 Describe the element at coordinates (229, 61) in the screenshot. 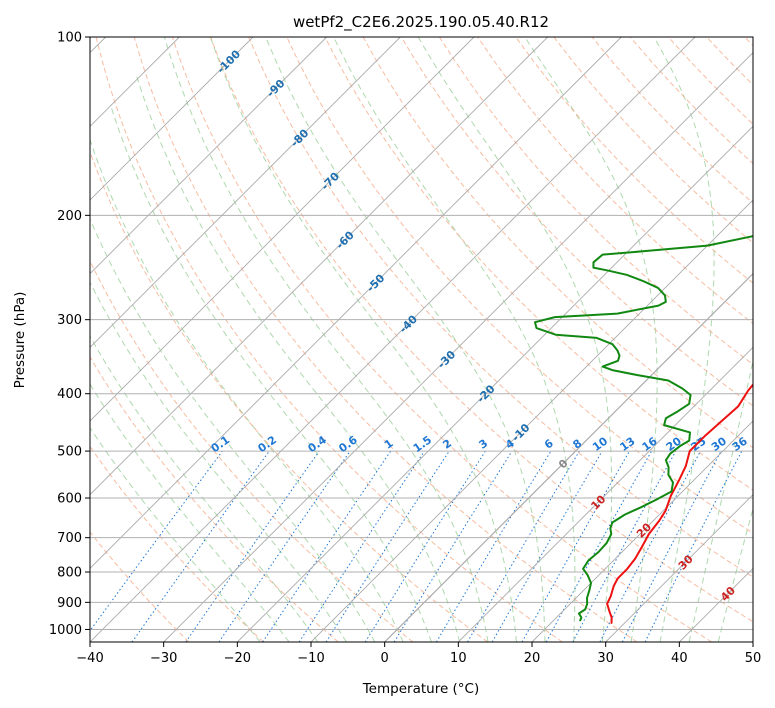

I see `isotherm-label: -100` at that location.